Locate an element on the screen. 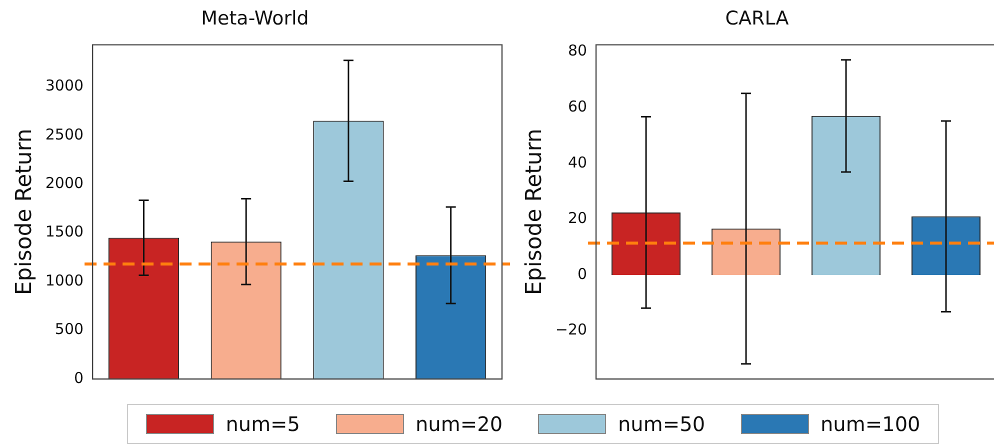 Image resolution: width=994 pixels, height=446 pixels. legend-label: num=100 is located at coordinates (870, 424).